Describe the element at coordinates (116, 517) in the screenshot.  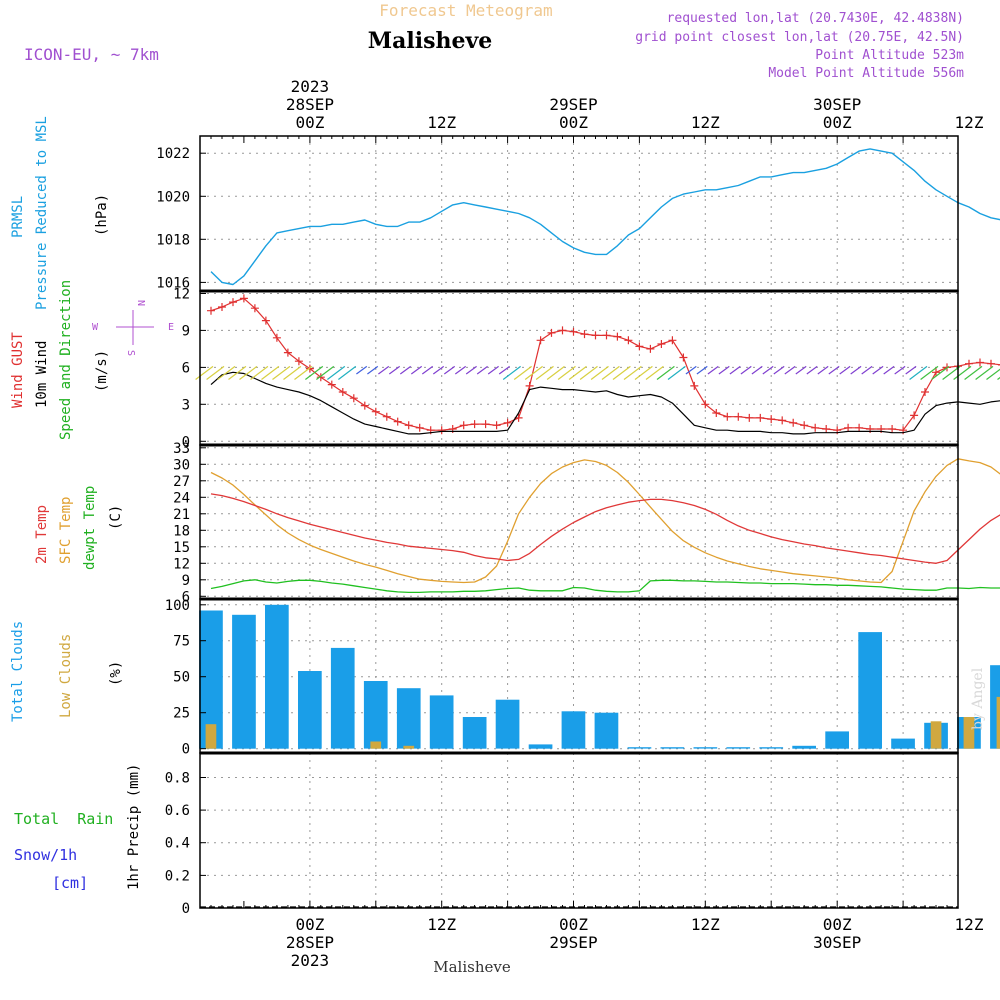
I see `temp-unit: (C)` at that location.